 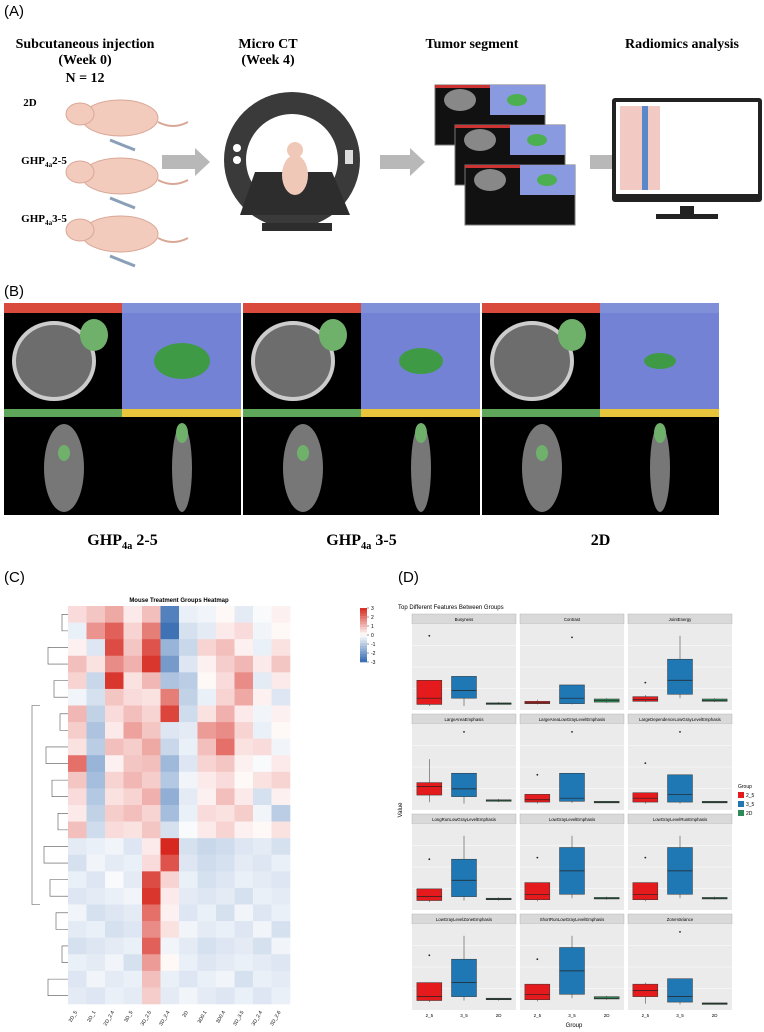 What do you see at coordinates (44, 162) in the screenshot?
I see `group-label: GHP4a2-5` at bounding box center [44, 162].